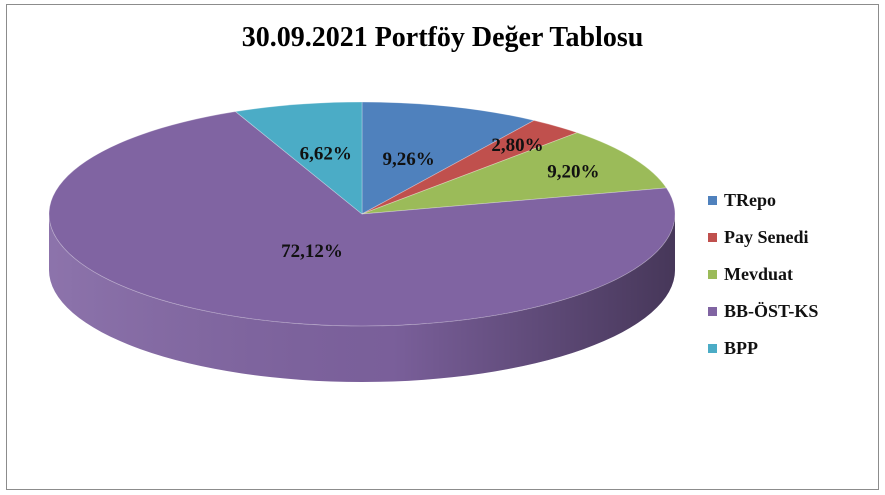 This screenshot has height=495, width=885. Describe the element at coordinates (712, 200) in the screenshot. I see `legend-swatch-trepo` at that location.